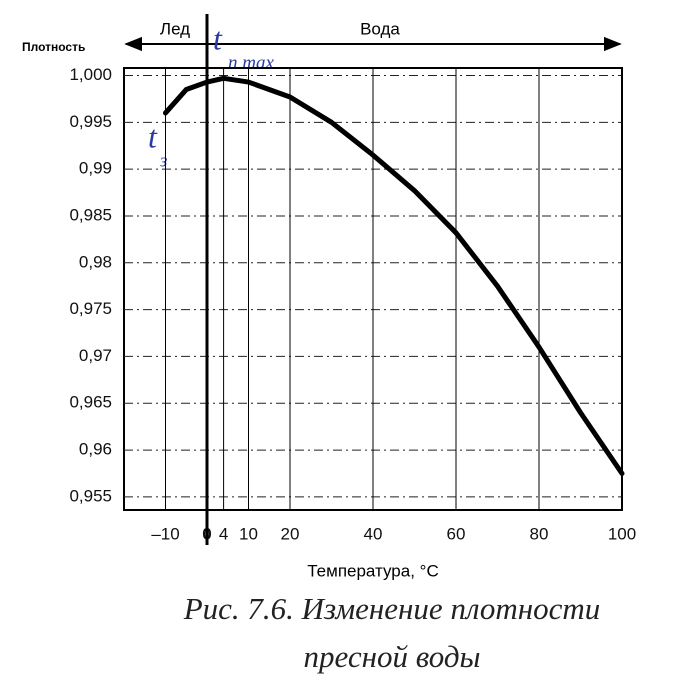 This screenshot has height=696, width=675. What do you see at coordinates (90, 495) in the screenshot?
I see `y-tick-label: 0,955` at bounding box center [90, 495].